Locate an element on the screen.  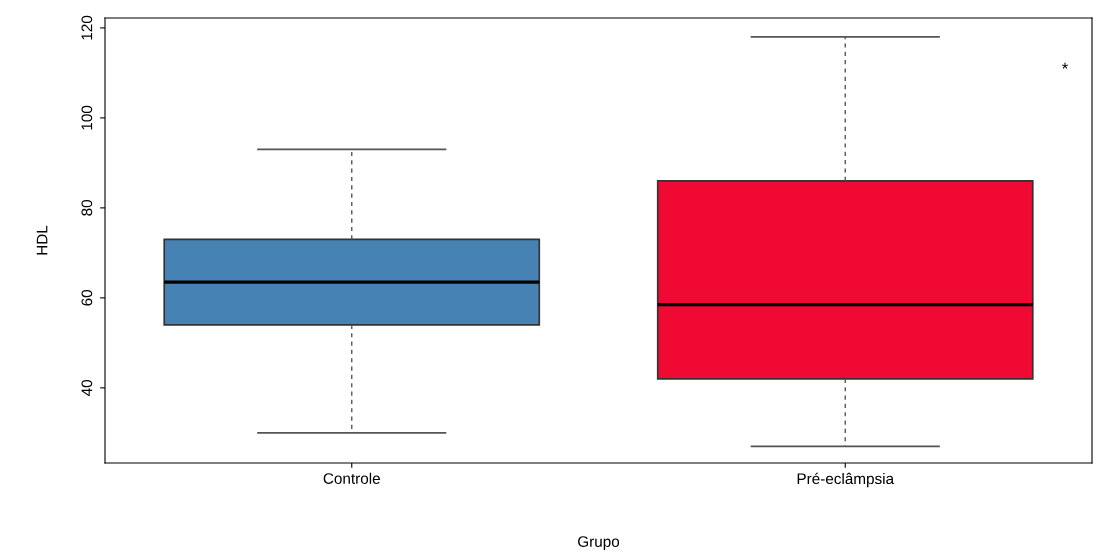
y-tick-label: 40 is located at coordinates (87, 387).